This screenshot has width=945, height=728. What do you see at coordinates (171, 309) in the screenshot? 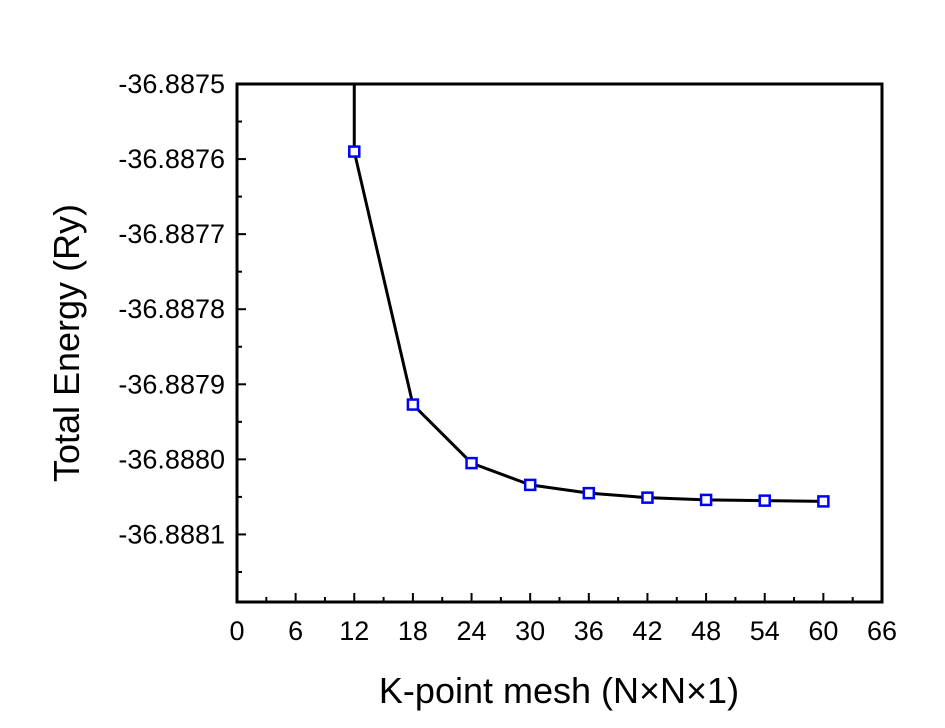
I see `y-tick-label: -36.8878` at bounding box center [171, 309].